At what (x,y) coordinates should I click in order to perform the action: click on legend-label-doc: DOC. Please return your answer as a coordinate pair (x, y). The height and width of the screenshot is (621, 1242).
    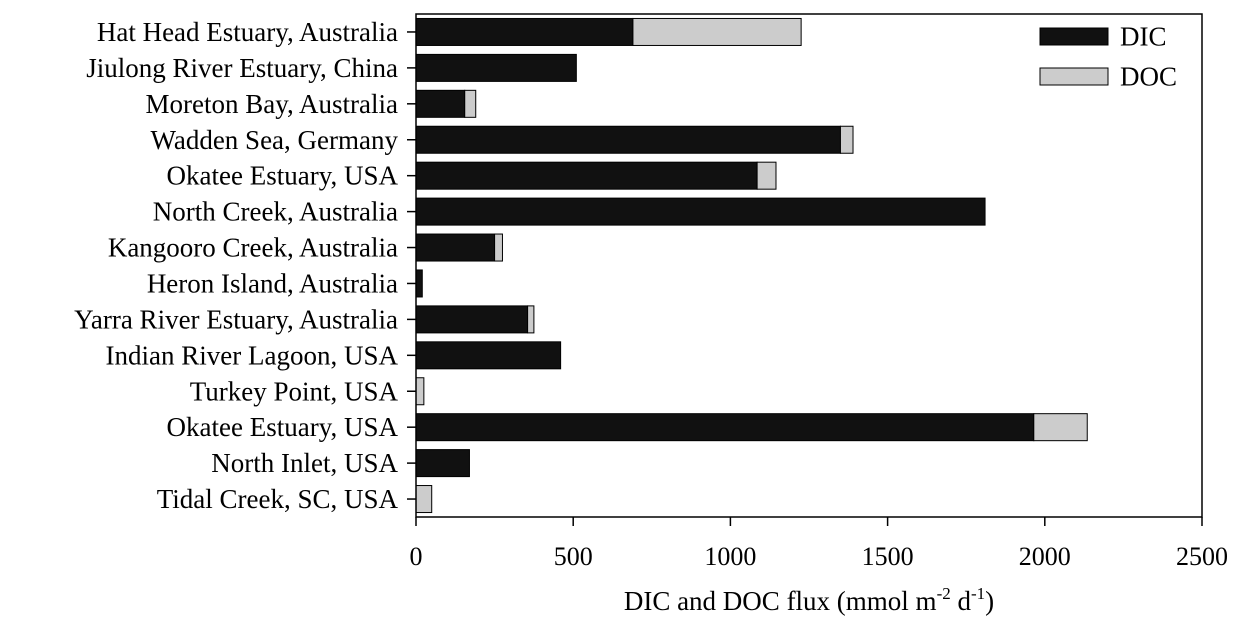
    Looking at the image, I should click on (1148, 77).